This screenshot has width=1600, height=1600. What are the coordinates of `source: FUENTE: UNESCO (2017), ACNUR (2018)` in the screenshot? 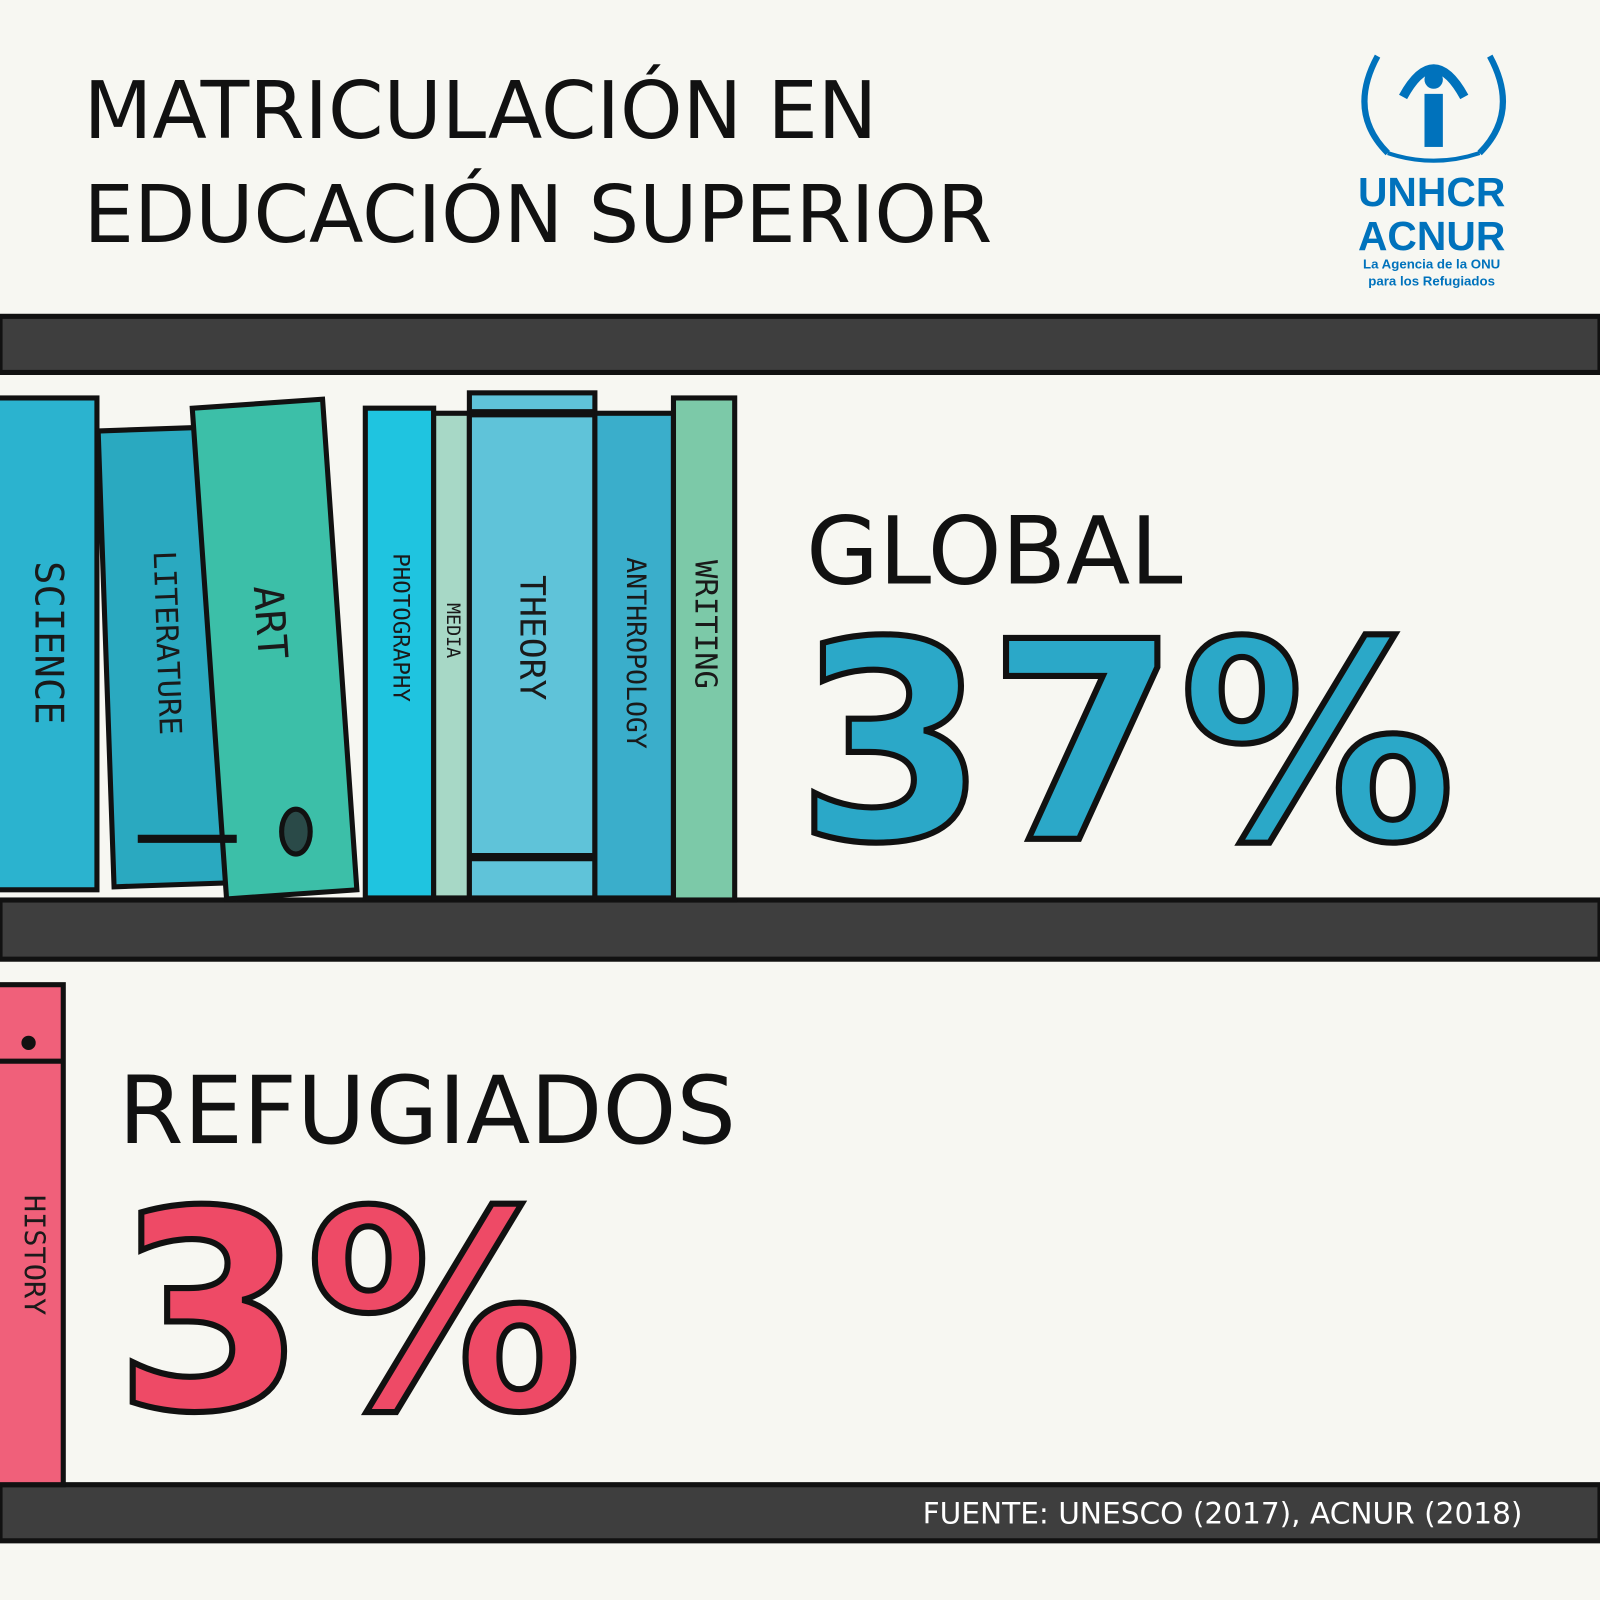 It's located at (1223, 1513).